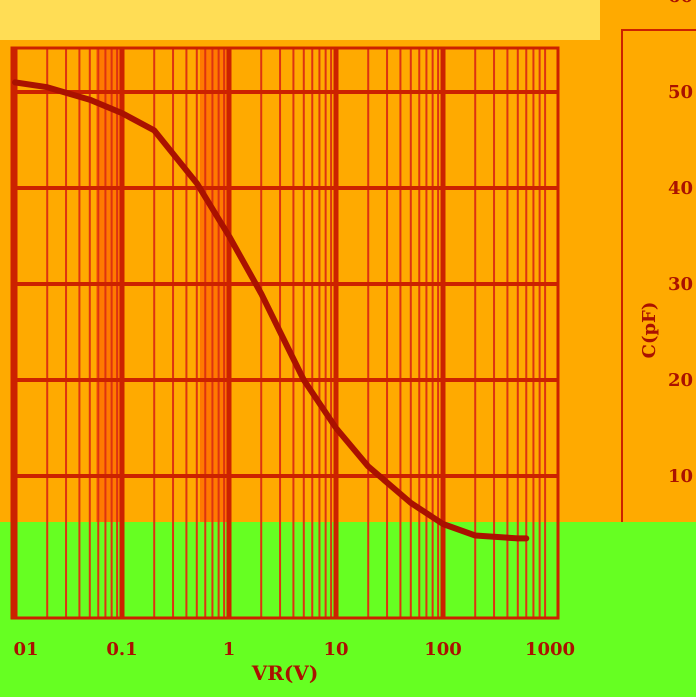 The height and width of the screenshot is (697, 696). Describe the element at coordinates (294, 649) in the screenshot. I see `x-tick-labels: 01 0.1 1 10 100 1000` at that location.